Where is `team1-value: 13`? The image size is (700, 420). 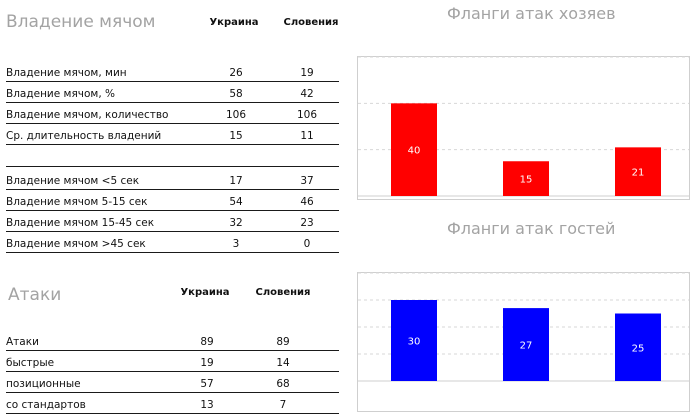 team1-value: 13 is located at coordinates (207, 405).